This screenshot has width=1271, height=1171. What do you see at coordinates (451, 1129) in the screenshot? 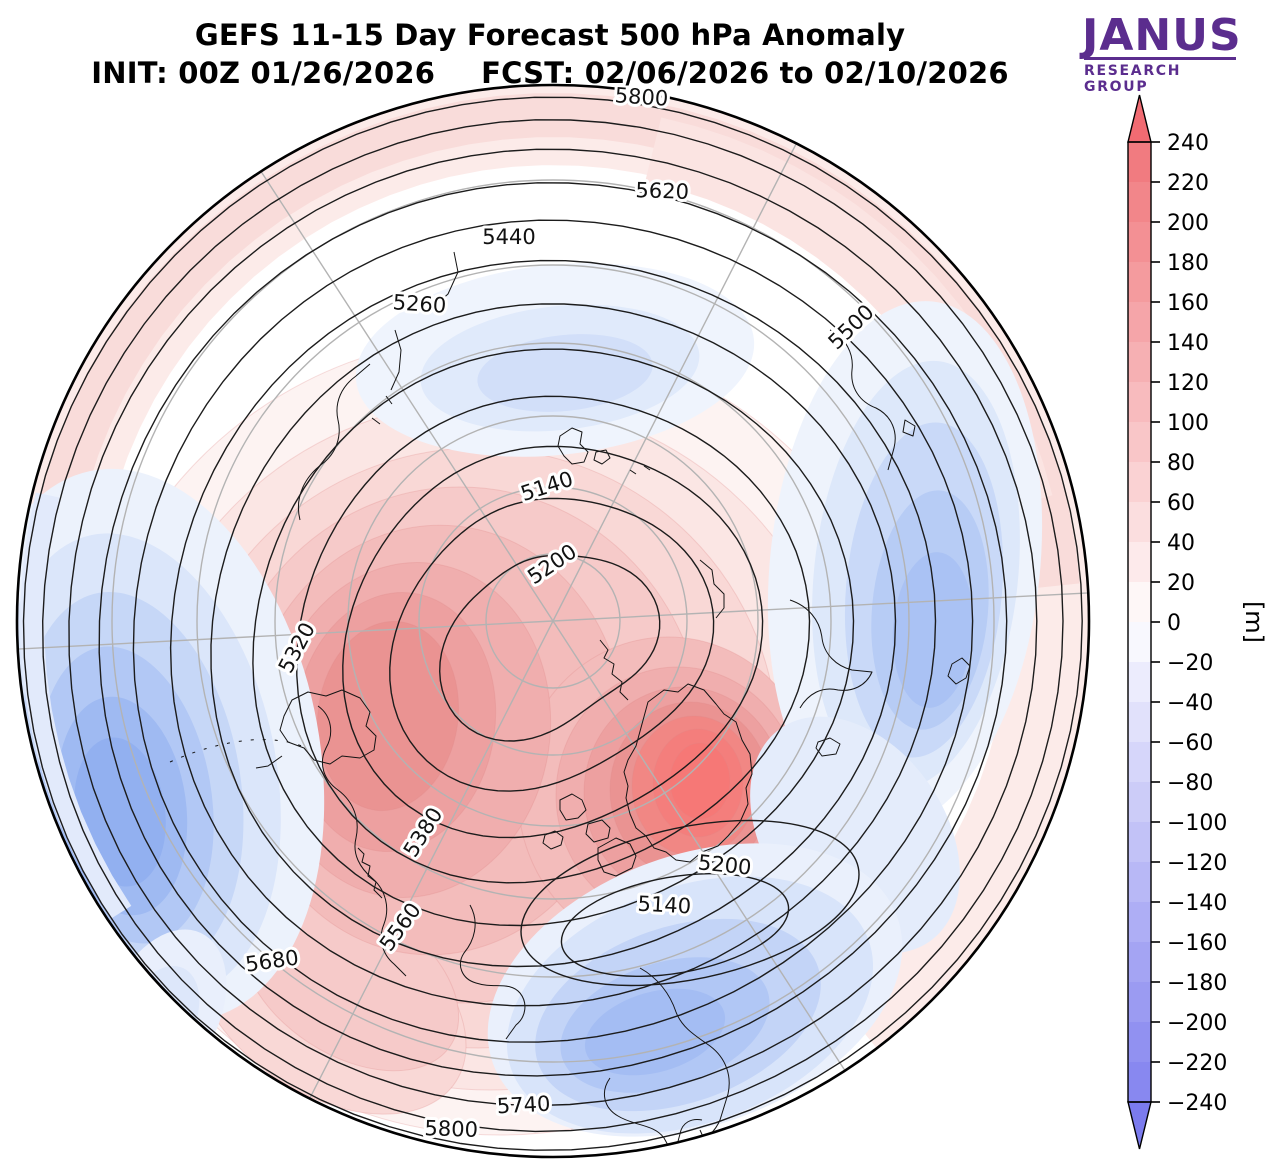
I see `contour-label: 5800` at bounding box center [451, 1129].